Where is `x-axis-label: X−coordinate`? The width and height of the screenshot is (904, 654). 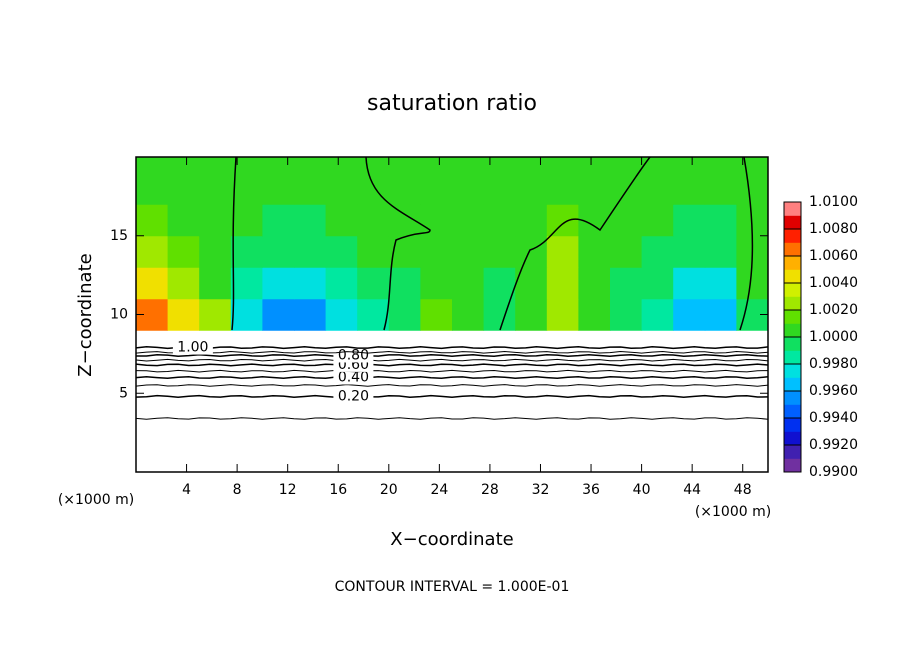 x-axis-label: X−coordinate is located at coordinates (451, 539).